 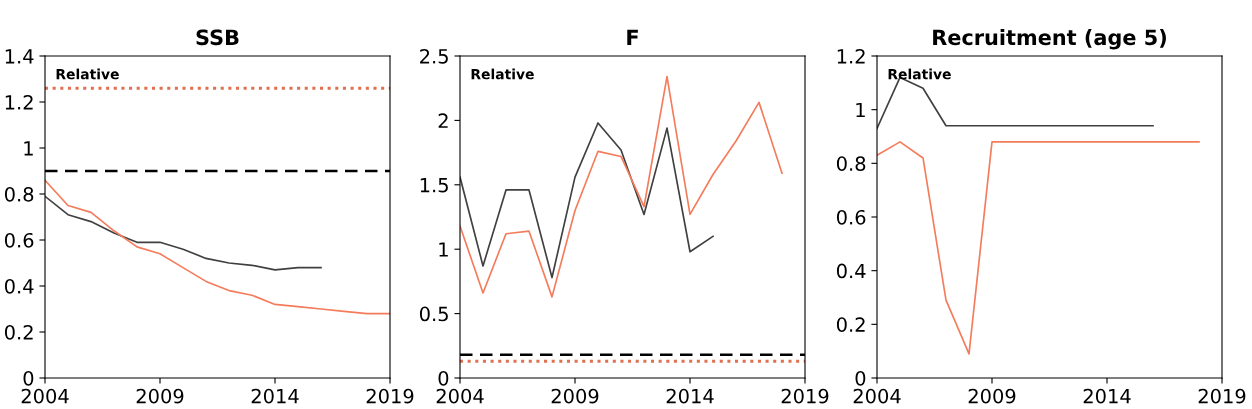 I want to click on y-tick-label: 2.5, so click(x=434, y=56).